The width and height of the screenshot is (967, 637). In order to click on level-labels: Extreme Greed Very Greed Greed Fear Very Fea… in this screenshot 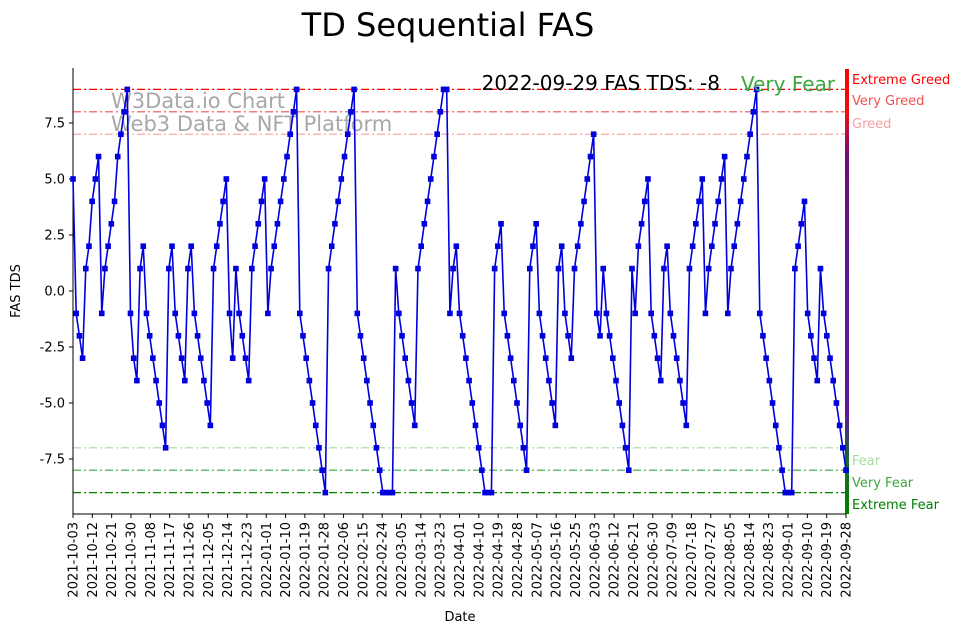, I will do `click(901, 293)`.